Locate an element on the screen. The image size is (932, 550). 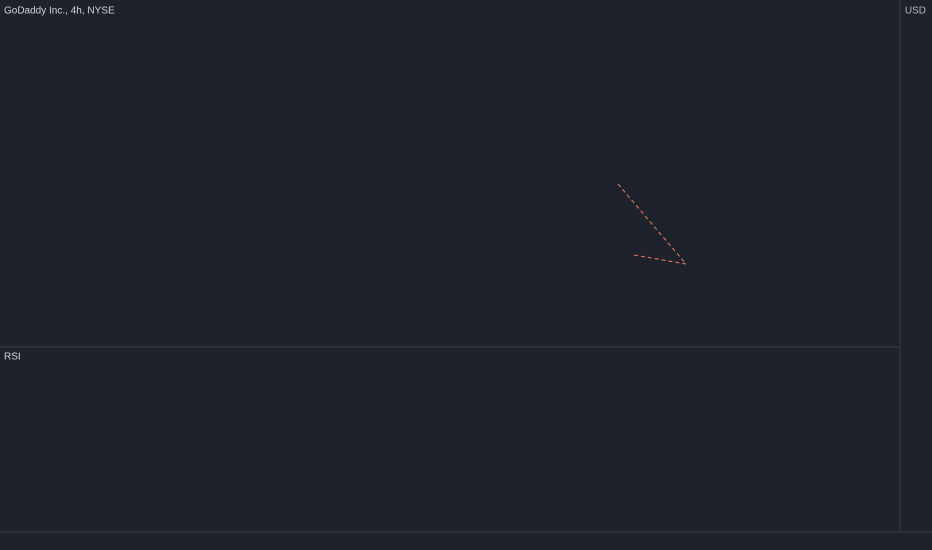
indicator-title: RSI is located at coordinates (12, 357).